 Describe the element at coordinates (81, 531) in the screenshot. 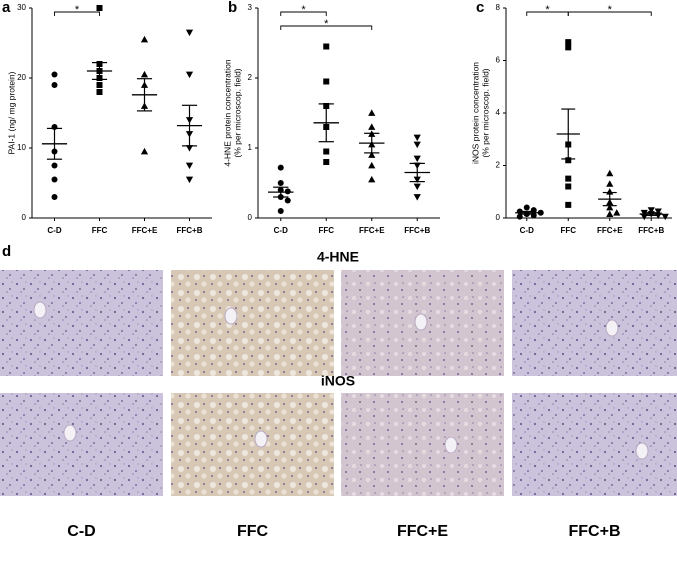

I see `column-label: C-D` at that location.